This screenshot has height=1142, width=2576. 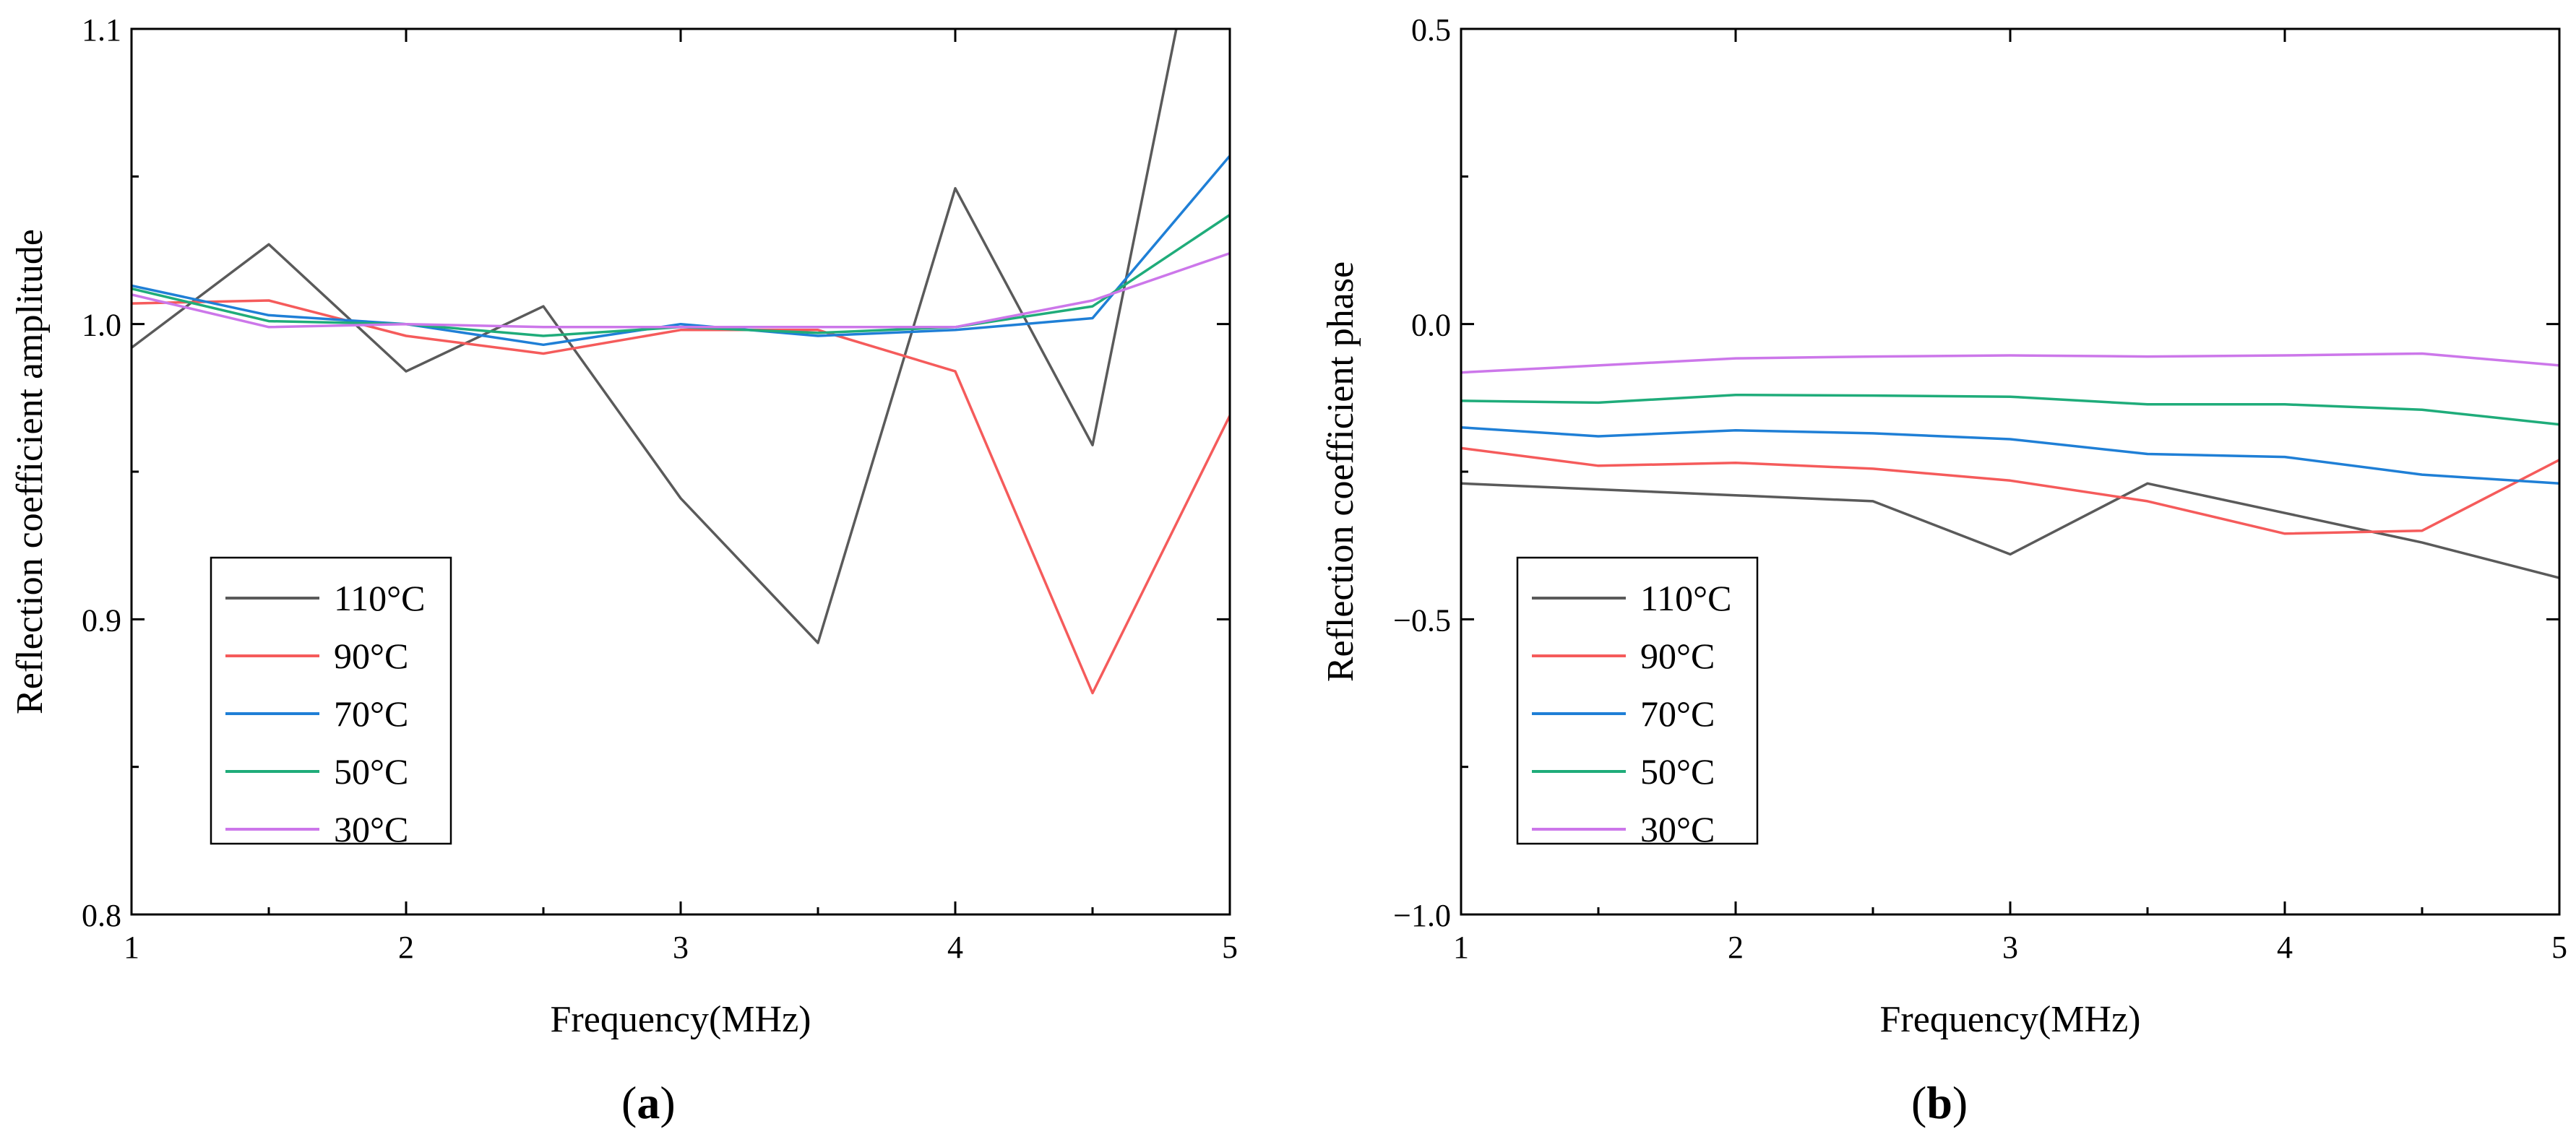 What do you see at coordinates (30, 471) in the screenshot?
I see `y-axis-label: Reflection coefficient amplitude` at bounding box center [30, 471].